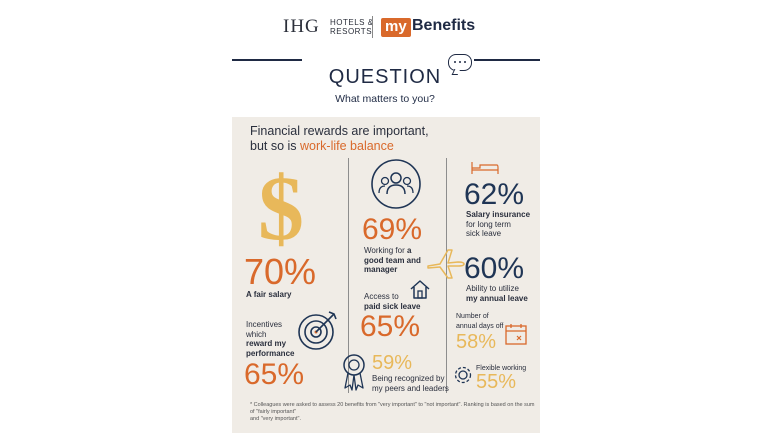 Image resolution: width=770 pixels, height=433 pixels. Describe the element at coordinates (372, 27) in the screenshot. I see `logo-divider` at that location.